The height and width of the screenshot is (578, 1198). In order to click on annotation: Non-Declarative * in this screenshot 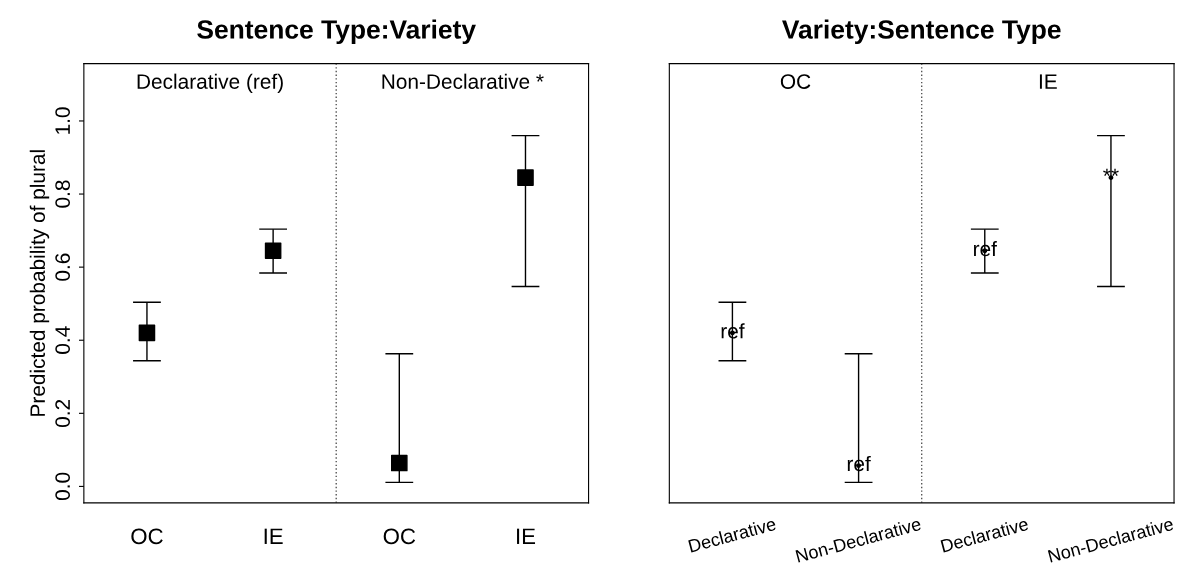, I will do `click(463, 81)`.